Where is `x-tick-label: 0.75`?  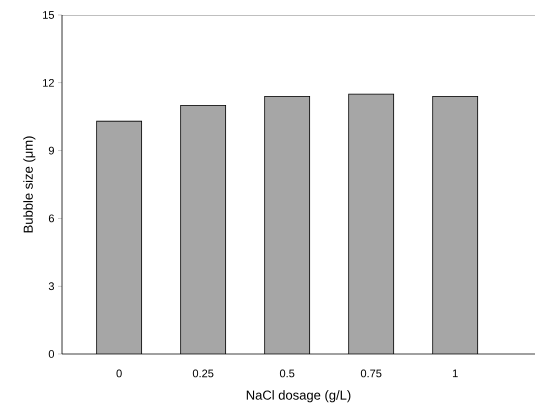 x-tick-label: 0.75 is located at coordinates (371, 374).